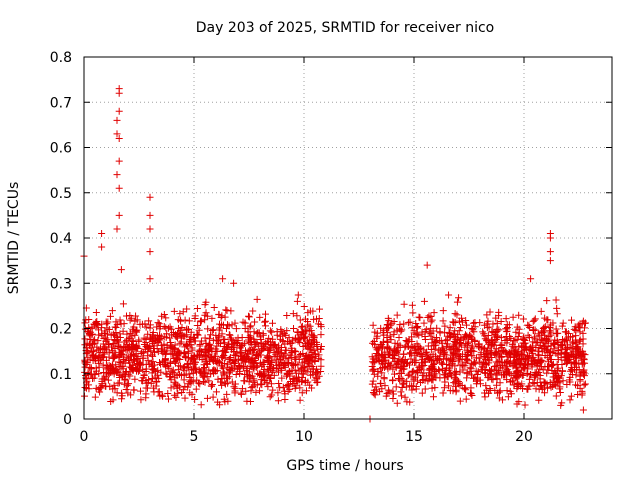 The width and height of the screenshot is (640, 480). Describe the element at coordinates (61, 58) in the screenshot. I see `y-tick-label: 0.8` at that location.